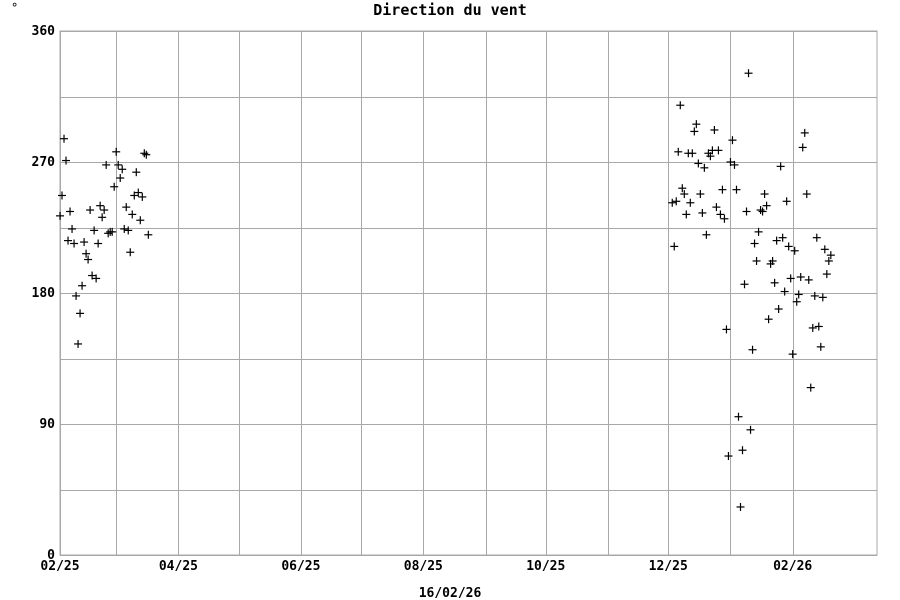  I want to click on y-tick-label: 0, so click(51, 555).